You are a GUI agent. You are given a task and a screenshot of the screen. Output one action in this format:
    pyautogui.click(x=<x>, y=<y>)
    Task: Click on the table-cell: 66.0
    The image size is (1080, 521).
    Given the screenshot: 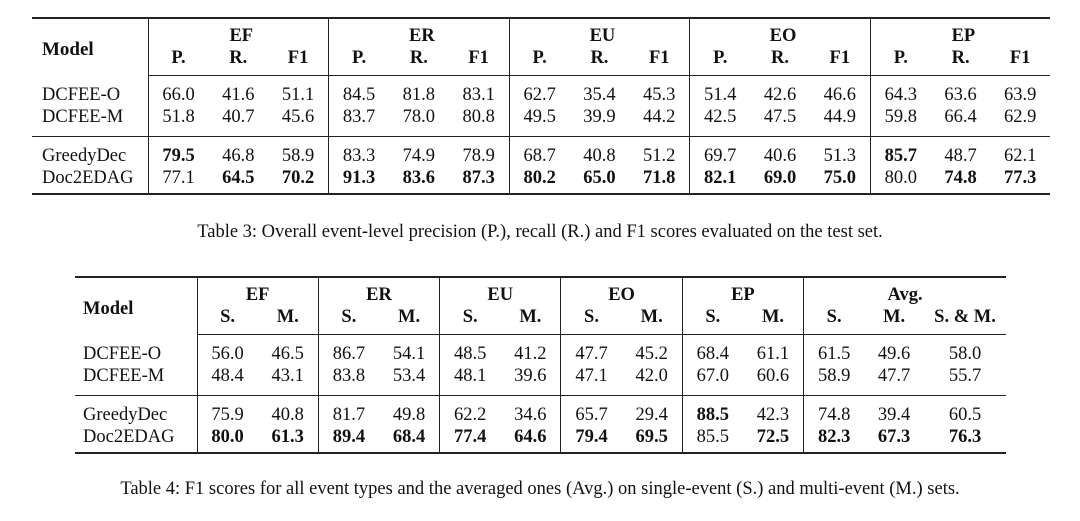 What is the action you would take?
    pyautogui.click(x=178, y=90)
    